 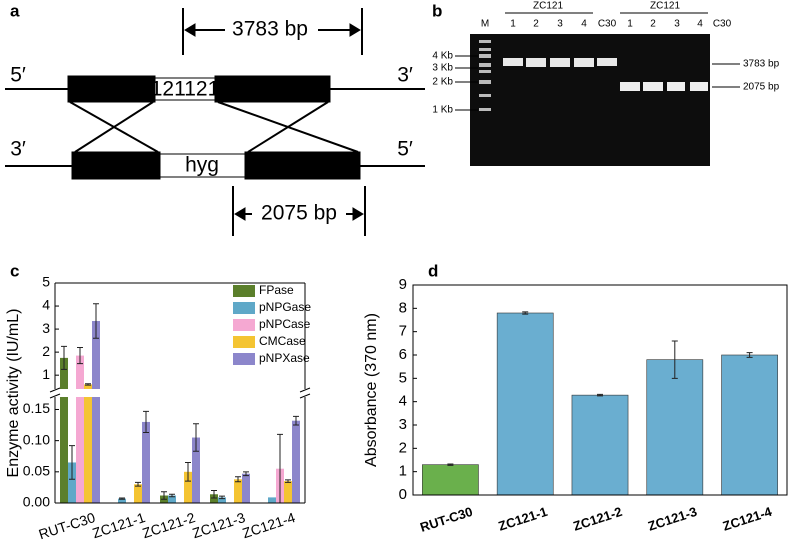 I want to click on y-tick-label: 0.10, so click(x=36, y=439).